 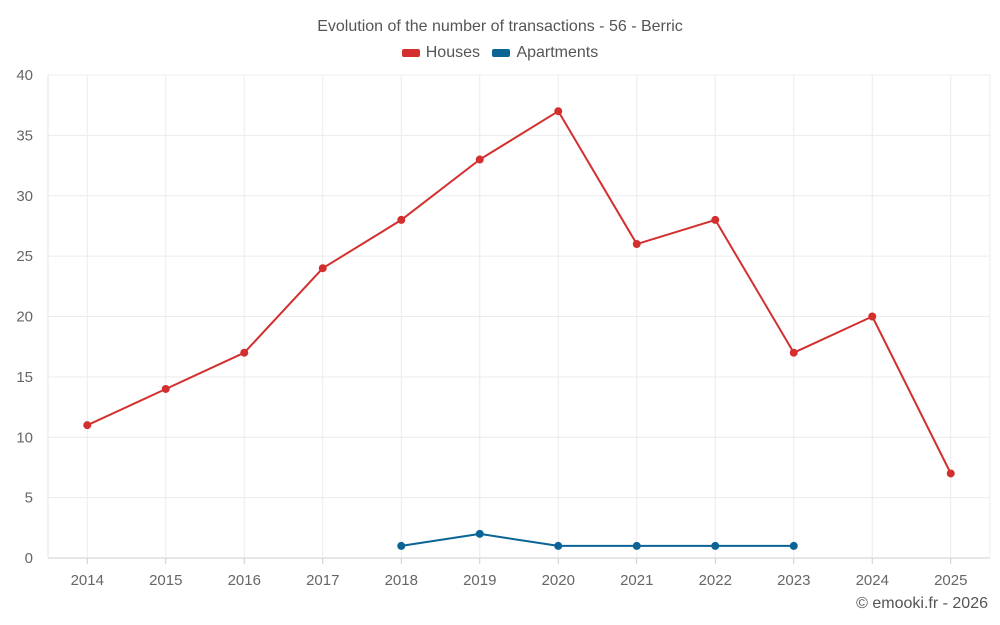 I want to click on legend-swatch-apartments, so click(x=501, y=53).